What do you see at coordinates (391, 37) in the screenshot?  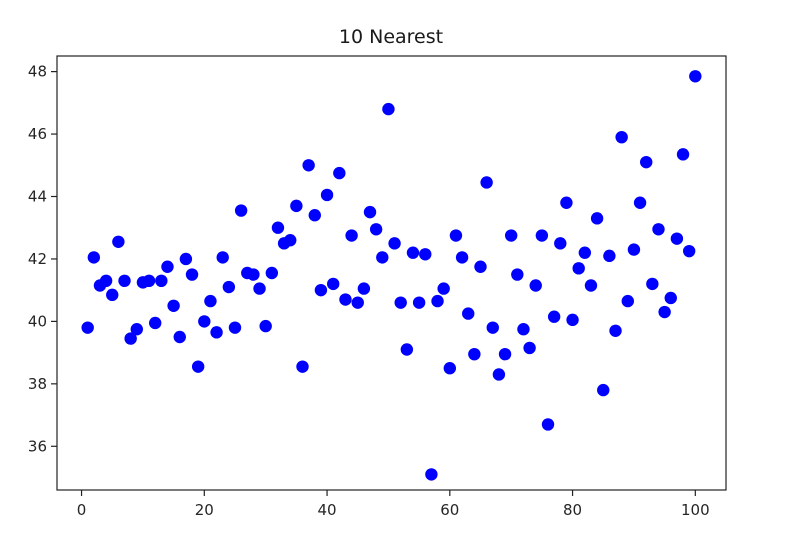 I see `chart-title: 10 Nearest` at bounding box center [391, 37].